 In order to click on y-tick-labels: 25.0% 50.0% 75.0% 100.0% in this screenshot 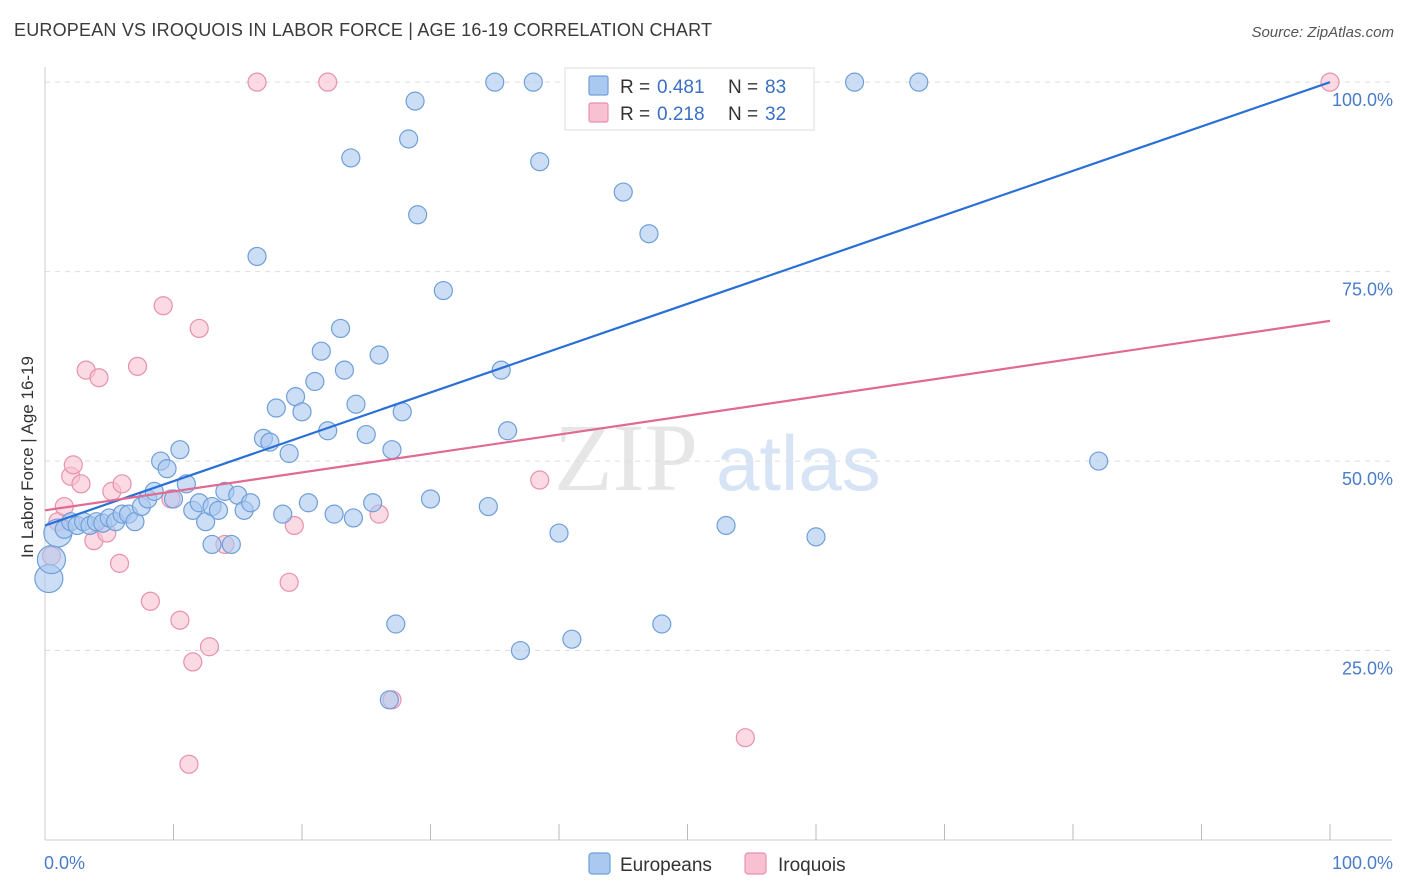, I will do `click(1362, 384)`.